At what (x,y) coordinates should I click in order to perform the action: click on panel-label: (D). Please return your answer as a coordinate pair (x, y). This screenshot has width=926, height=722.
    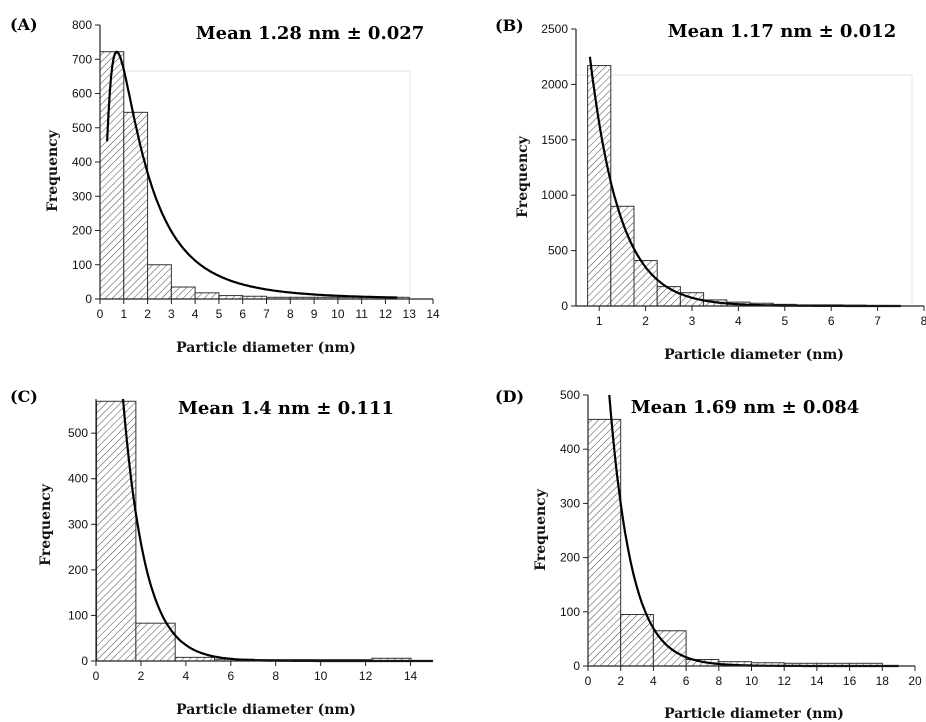
    Looking at the image, I should click on (509, 396).